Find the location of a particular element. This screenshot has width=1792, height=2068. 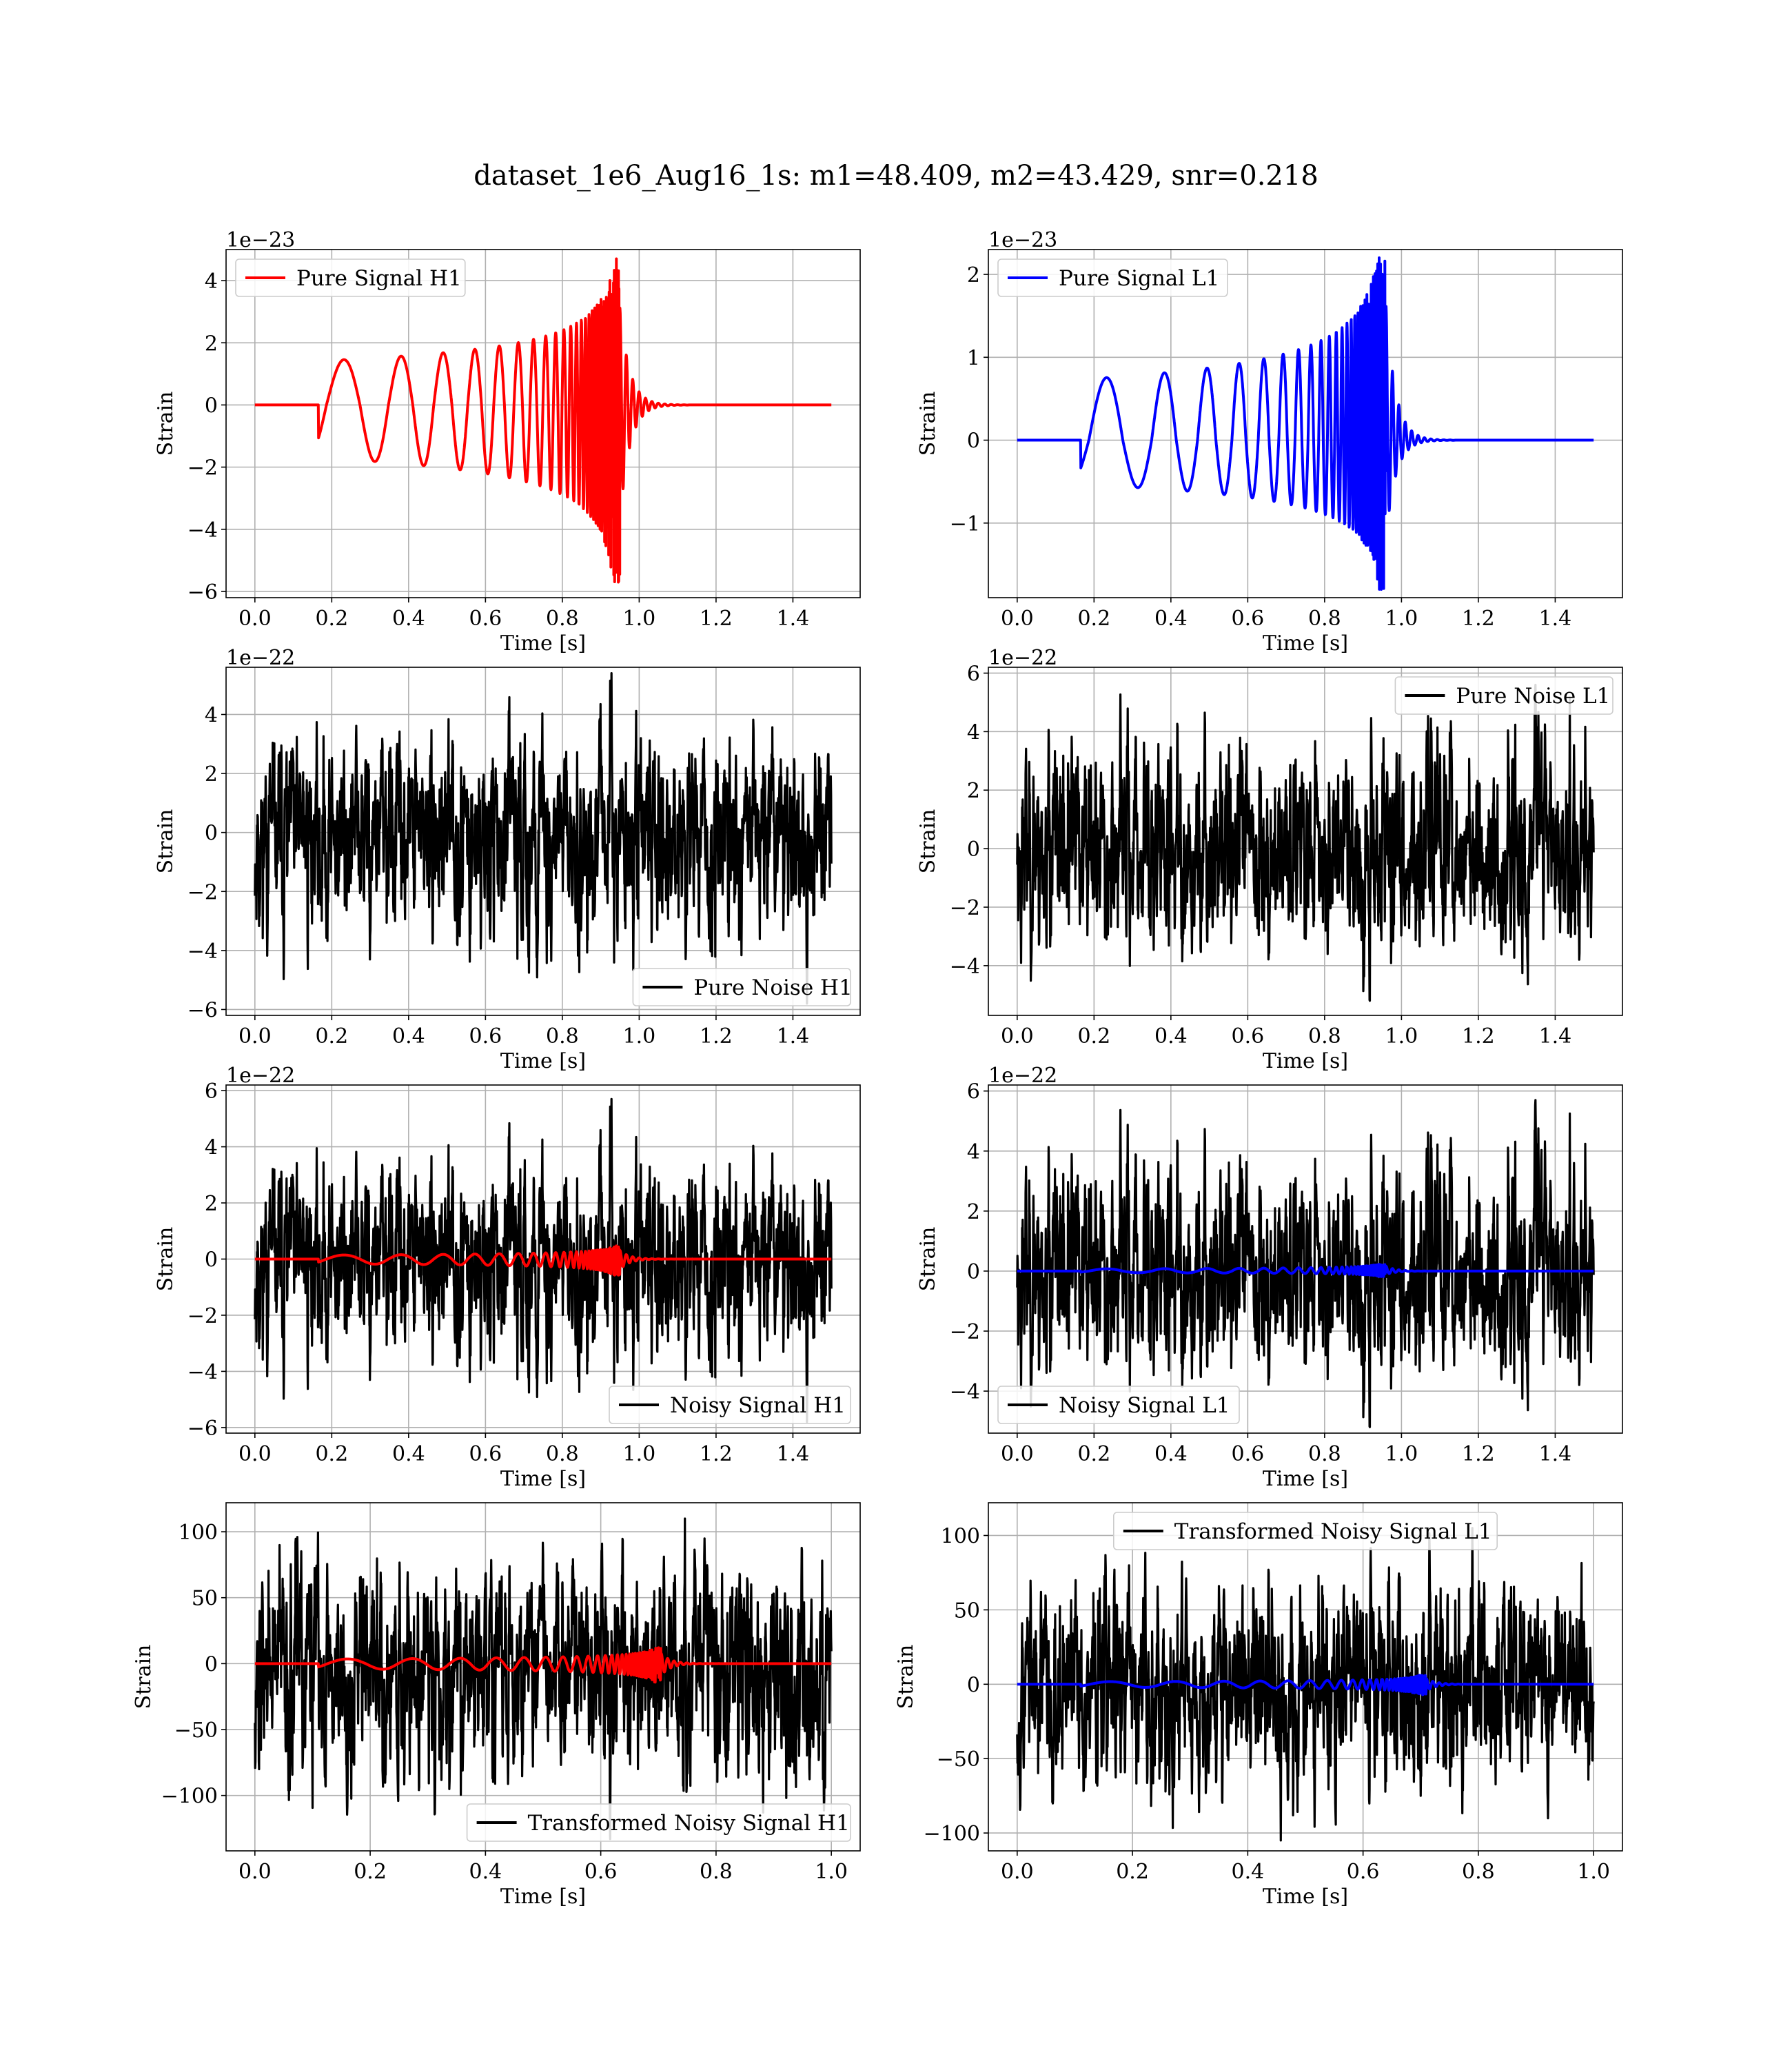

legend: Pure Signal H1 is located at coordinates (350, 277).